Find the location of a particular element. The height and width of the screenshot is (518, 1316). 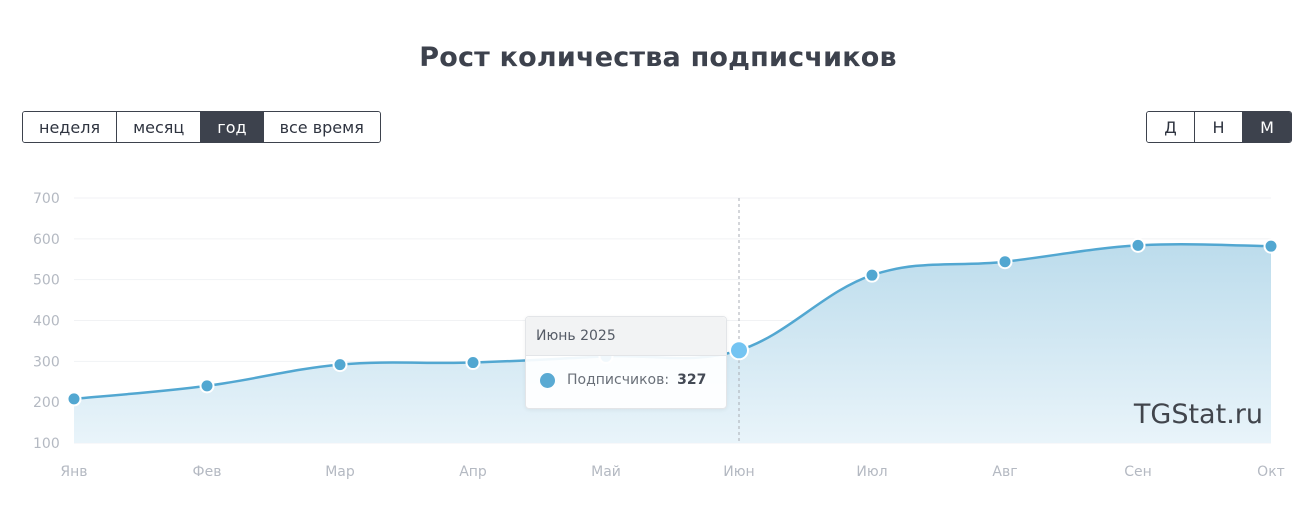

y-axis: 100 200 300 400 500 600 700 is located at coordinates (46, 321).